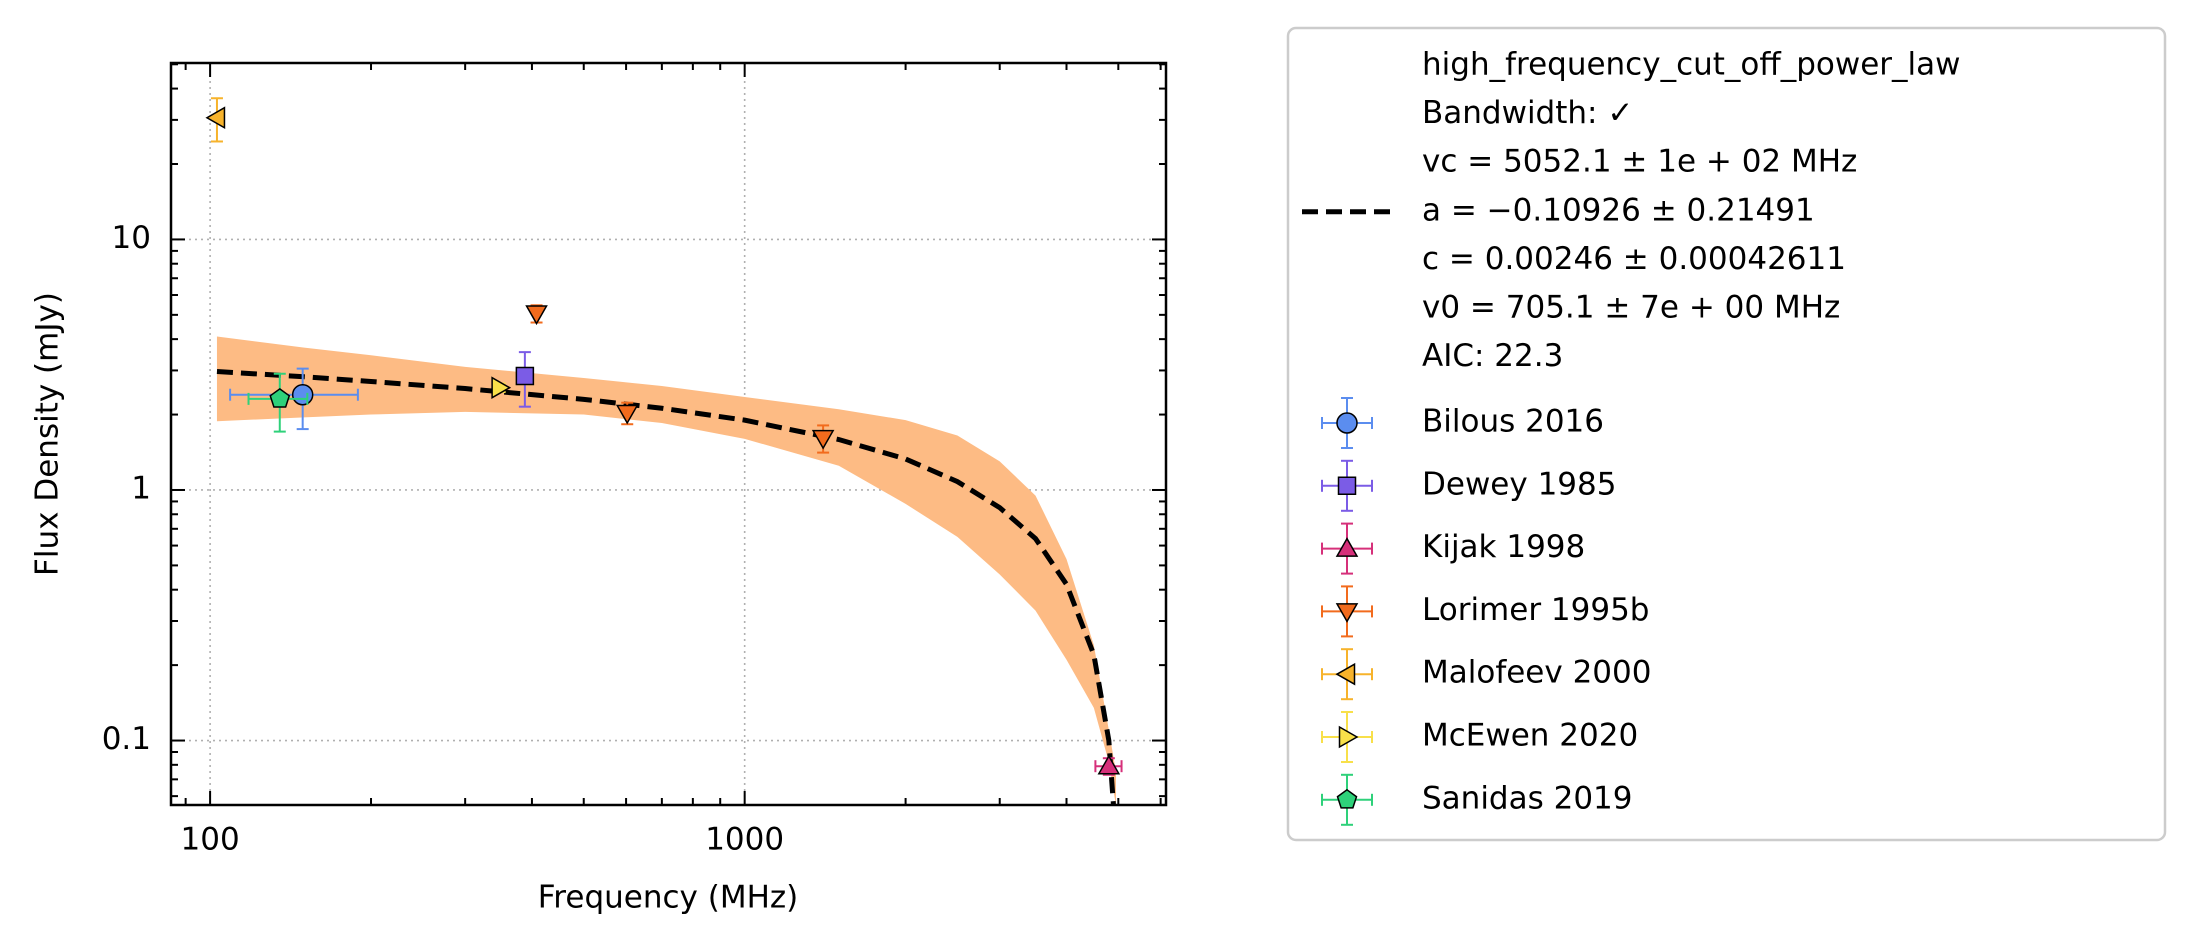 The width and height of the screenshot is (2185, 952). I want to click on y-axis-label: Flux Density (mJy), so click(48, 434).